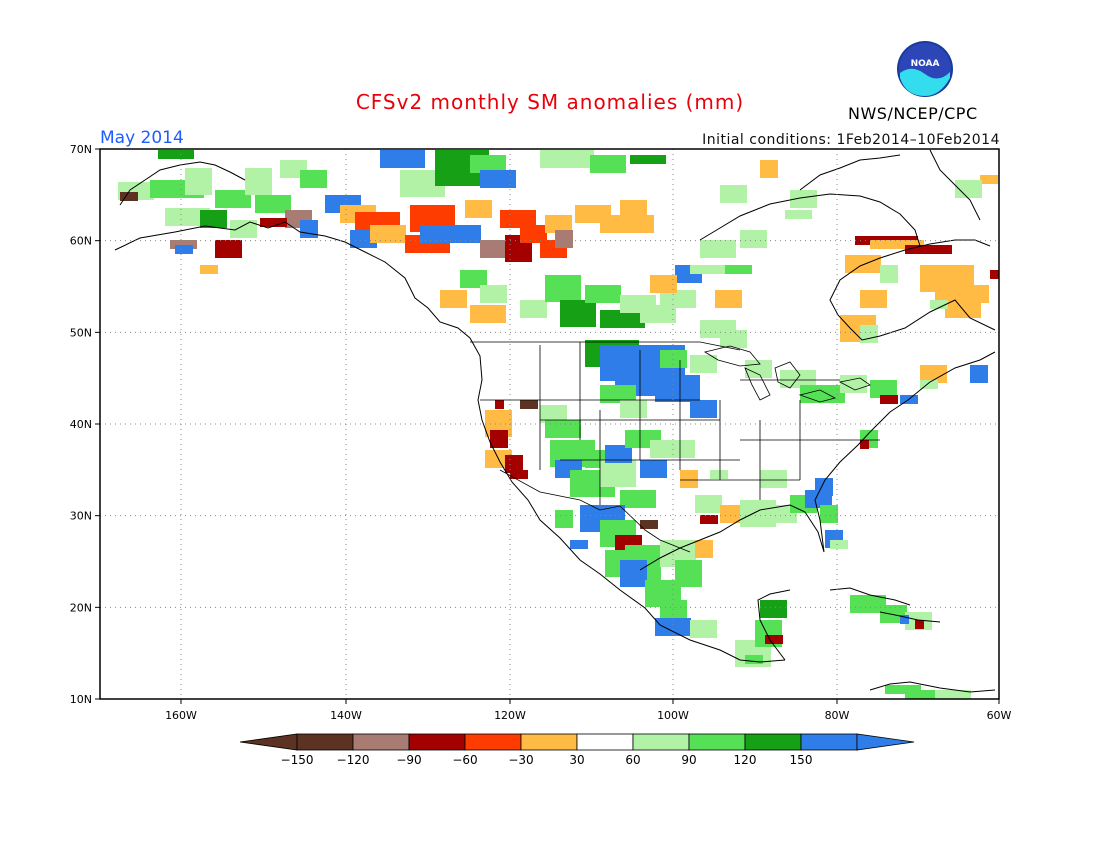  Describe the element at coordinates (268, 742) in the screenshot. I see `legend-arrow-low` at that location.